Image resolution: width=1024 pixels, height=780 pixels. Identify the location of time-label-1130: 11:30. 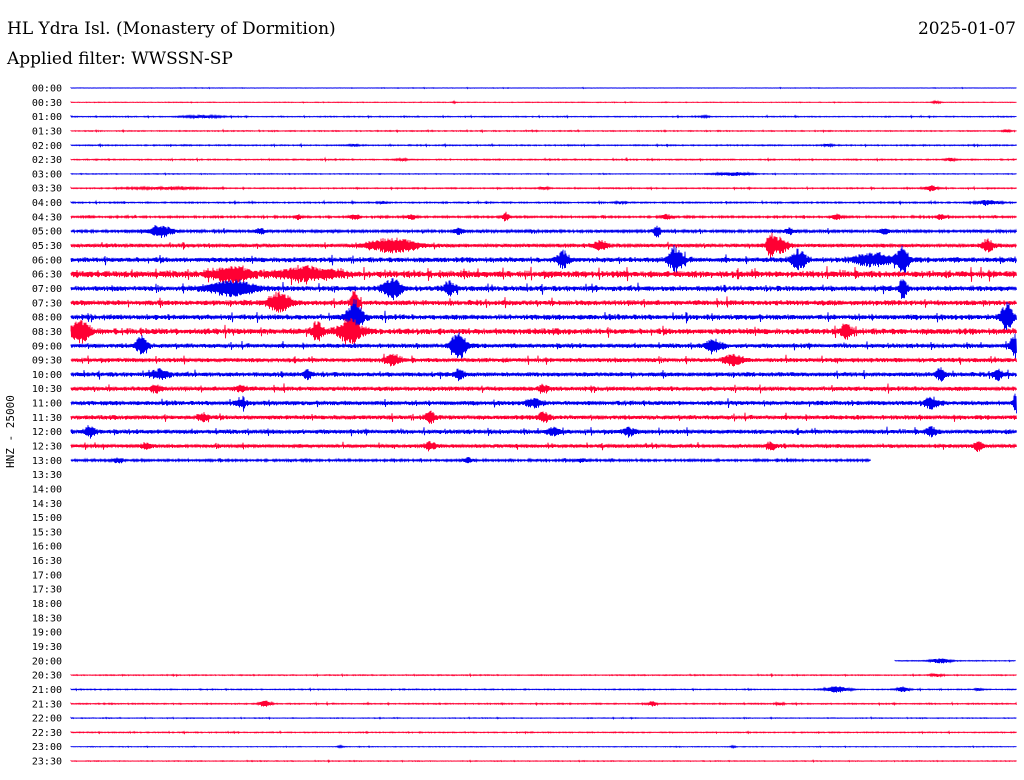
(47, 418).